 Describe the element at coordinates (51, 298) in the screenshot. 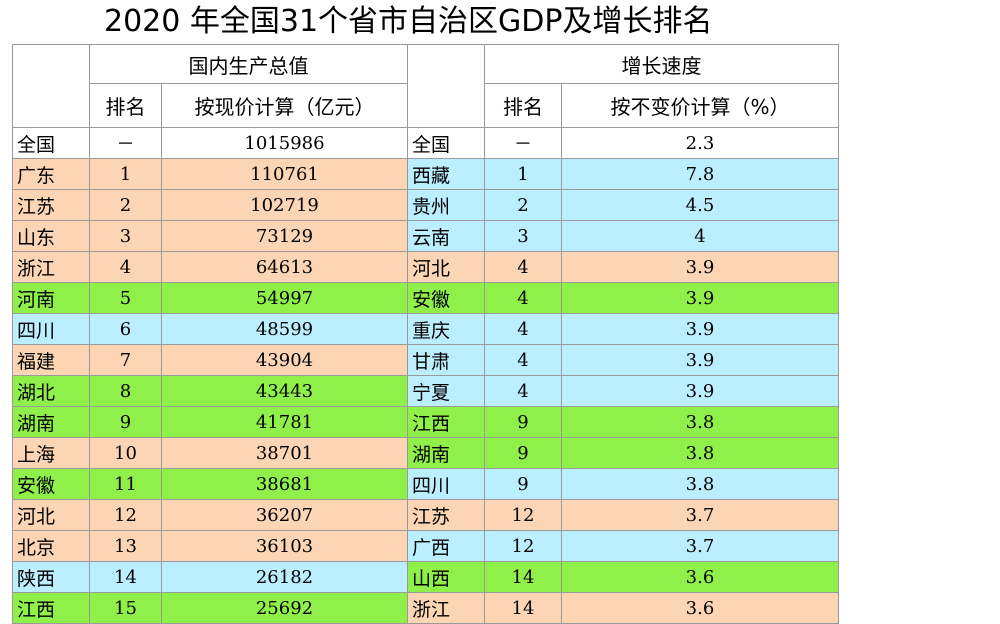

I see `province-name-left: 河南` at that location.